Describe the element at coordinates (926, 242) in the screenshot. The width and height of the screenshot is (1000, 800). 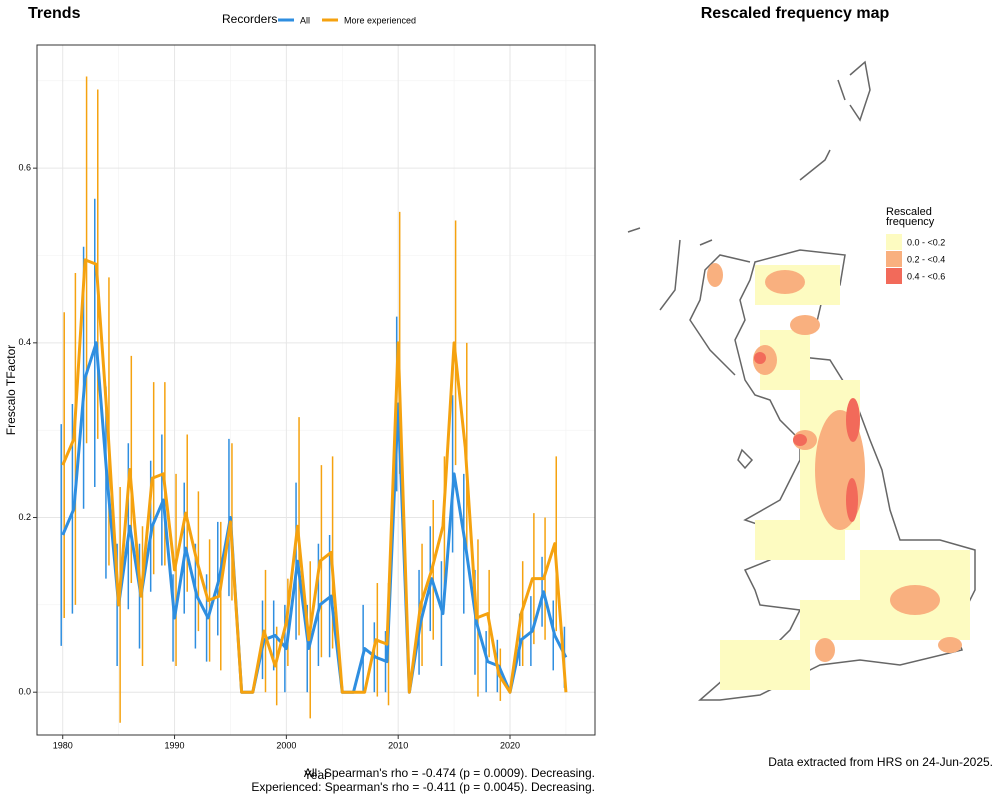
I see `legend-label: 0.0 - <0.2` at that location.